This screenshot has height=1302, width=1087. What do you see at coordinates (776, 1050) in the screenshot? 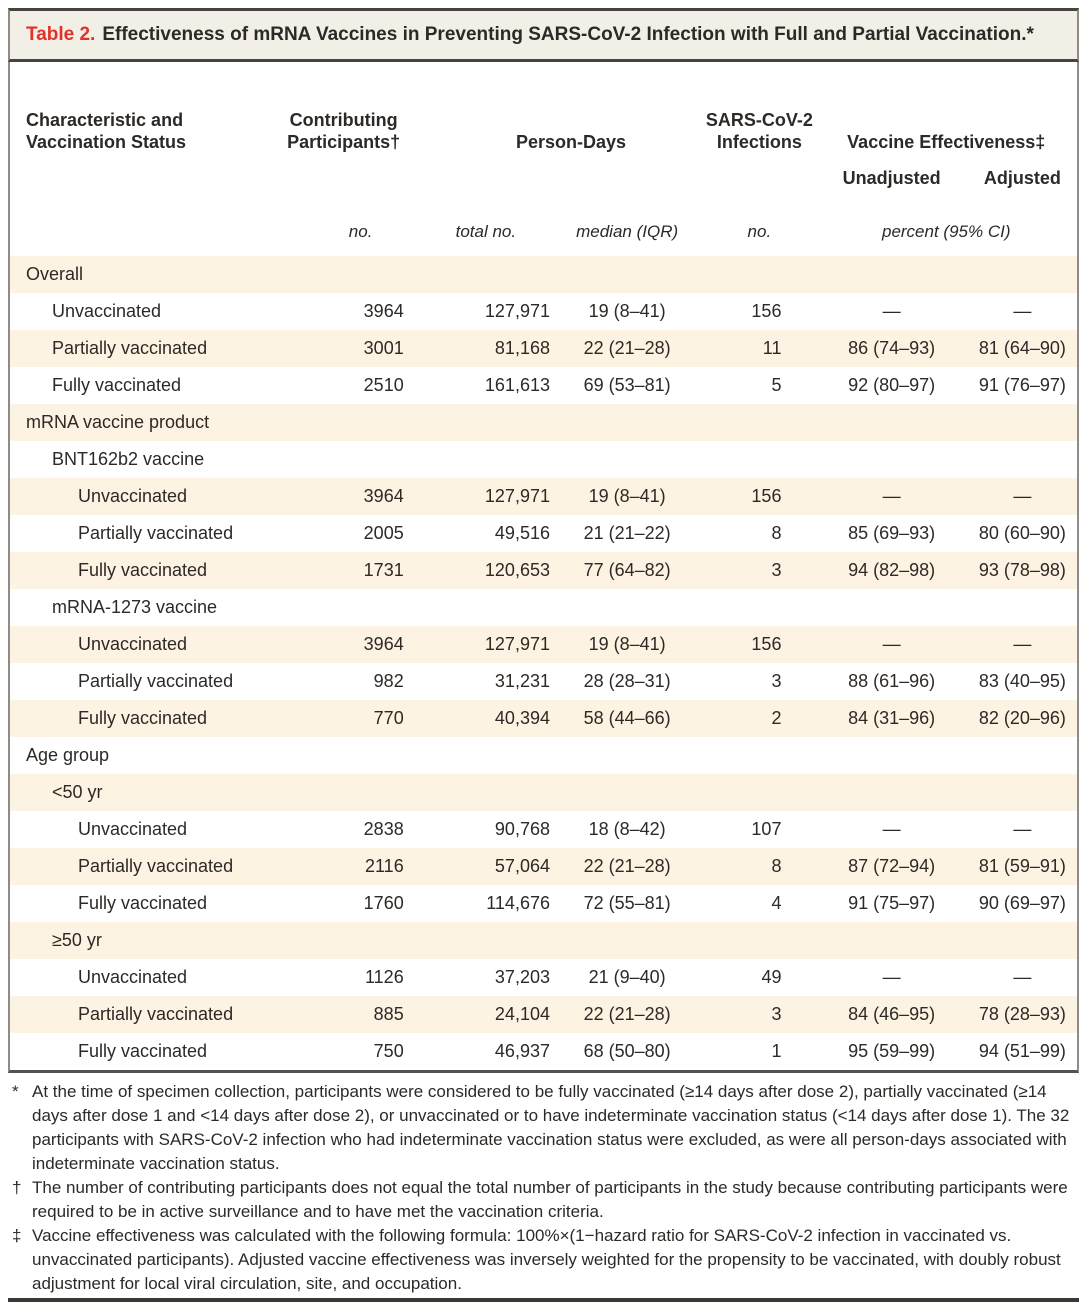
I see `cell-infections-no: 1` at bounding box center [776, 1050].